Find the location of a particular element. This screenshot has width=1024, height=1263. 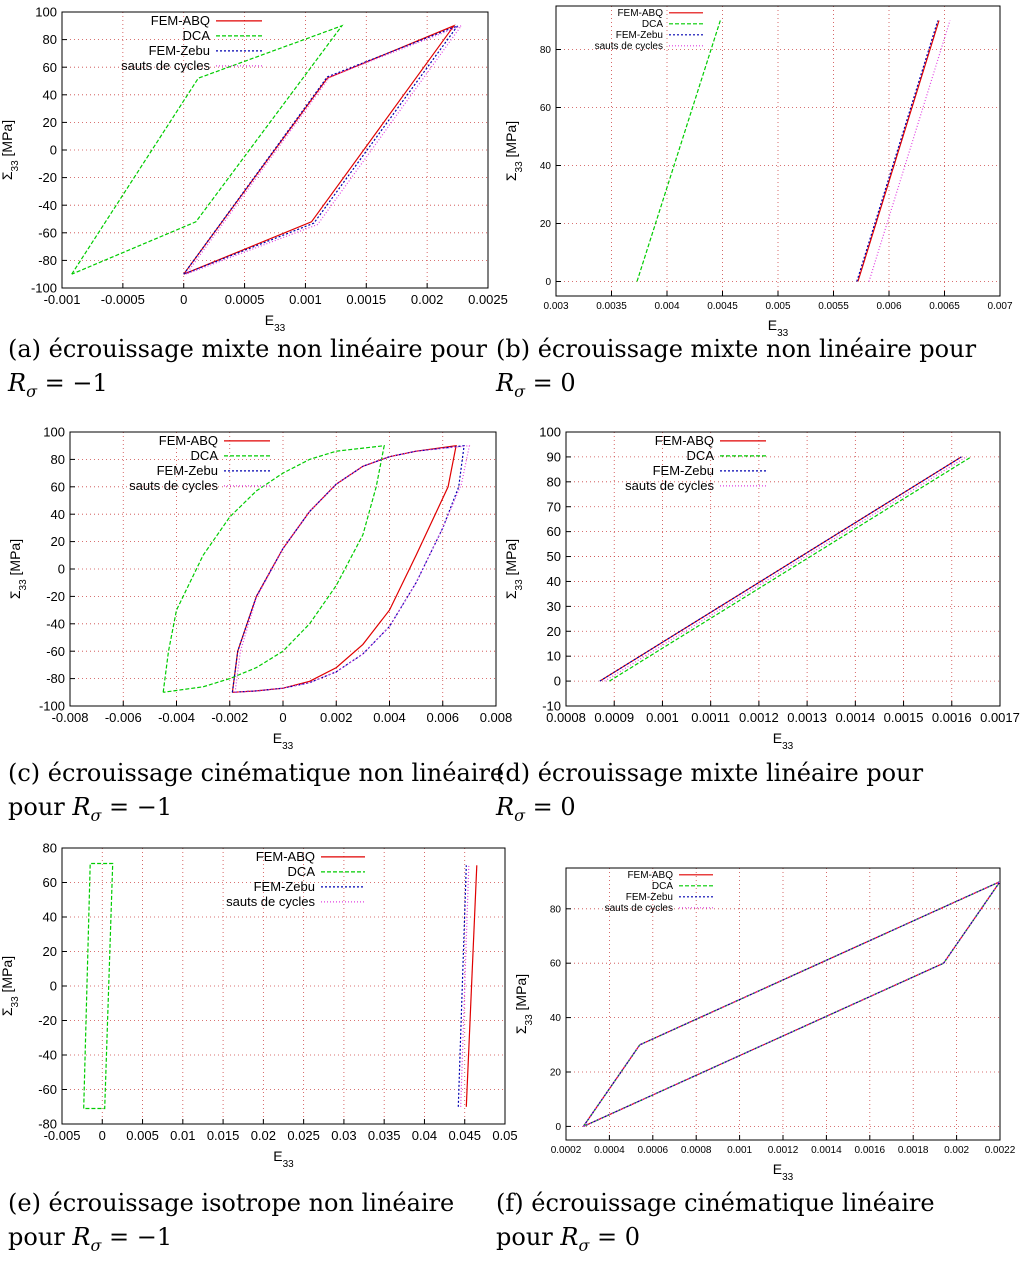

x-tick-label: -0.004 is located at coordinates (176, 717).